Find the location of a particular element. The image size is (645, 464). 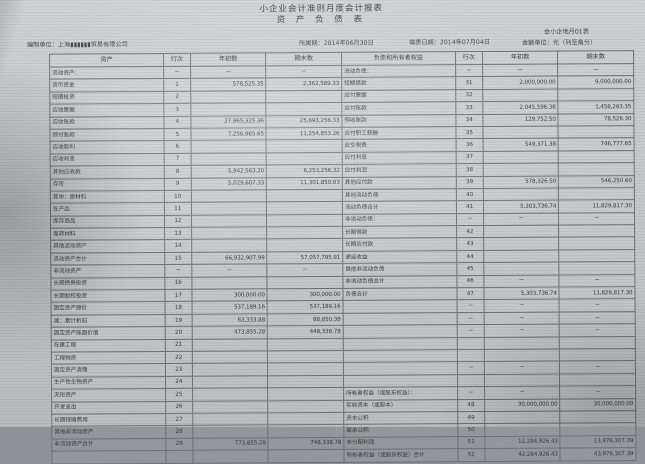

row-label-liability: 盈余公积 is located at coordinates (400, 431).